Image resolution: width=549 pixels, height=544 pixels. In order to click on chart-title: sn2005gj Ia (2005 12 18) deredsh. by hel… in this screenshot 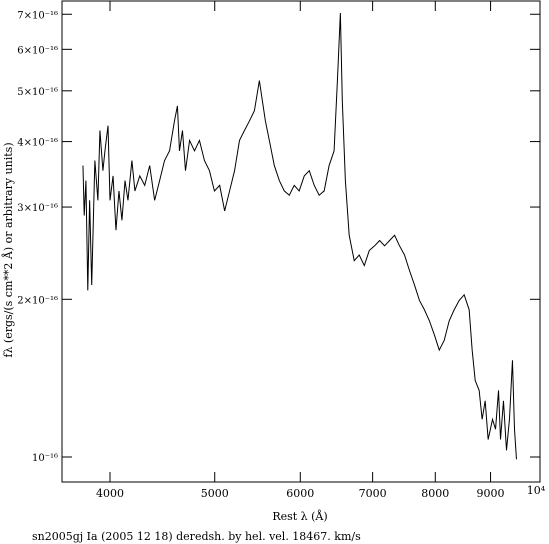, I will do `click(196, 536)`.